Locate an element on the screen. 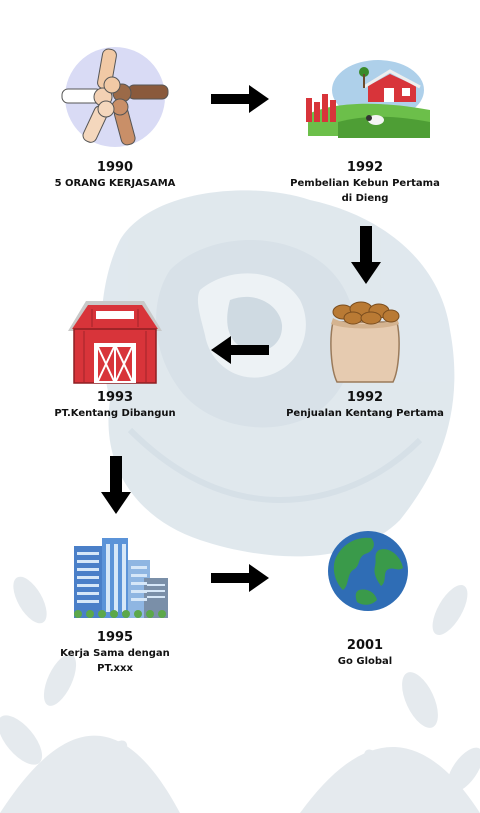 This screenshot has height=813, width=480. node-year: 1990 is located at coordinates (115, 167).